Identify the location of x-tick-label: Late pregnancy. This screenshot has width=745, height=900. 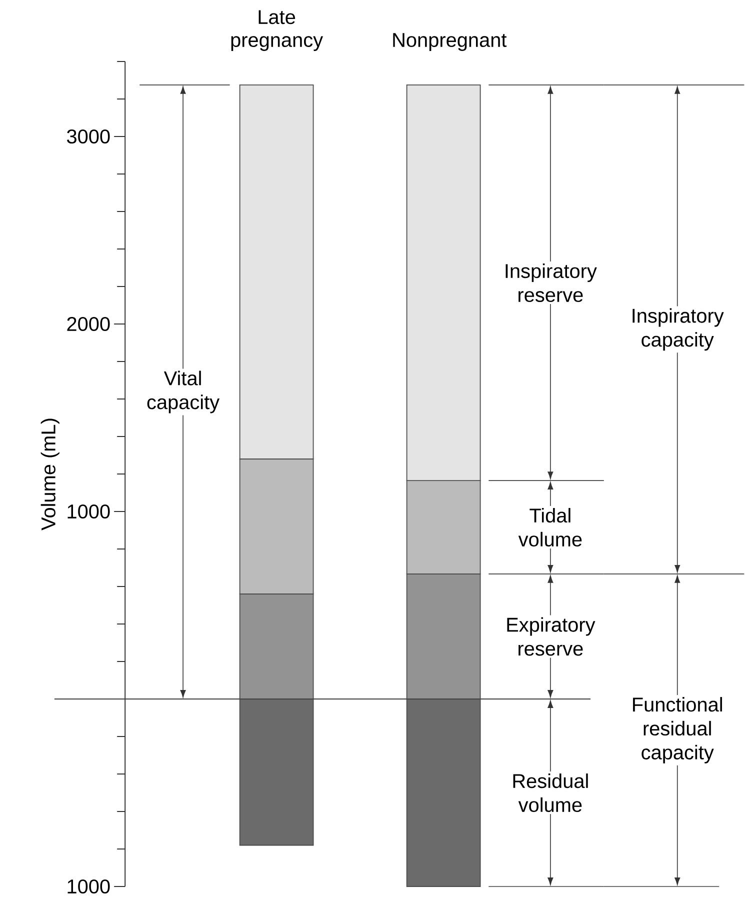
(278, 30).